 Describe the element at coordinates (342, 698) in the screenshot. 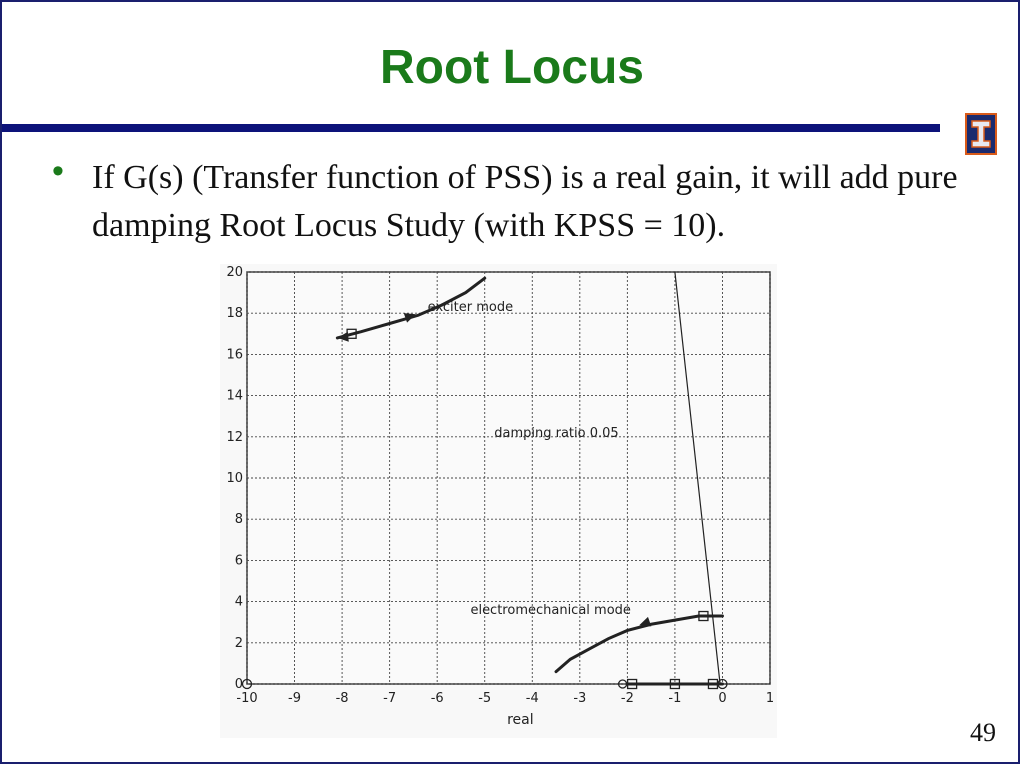

I see `x-tick-label: -8` at that location.